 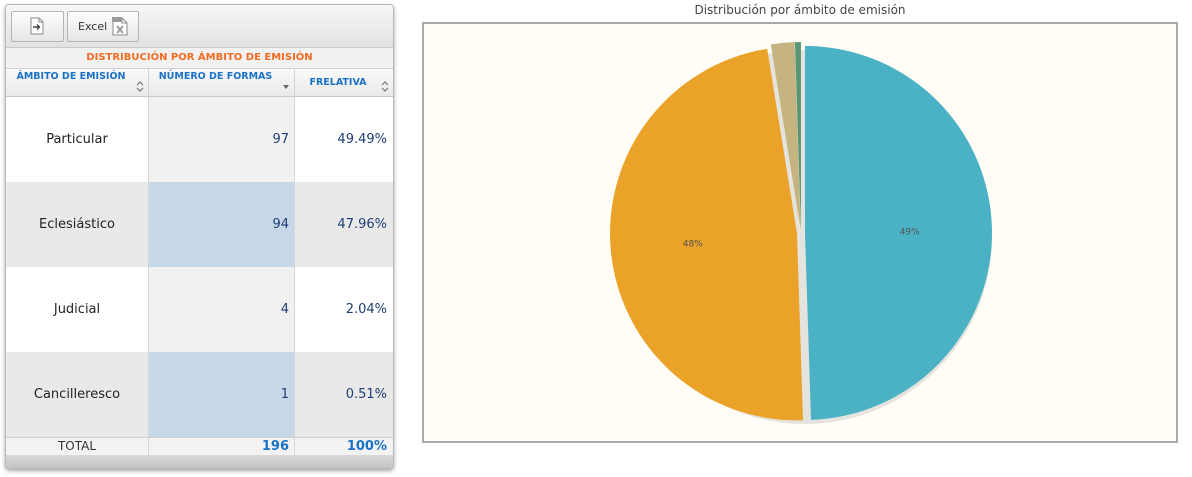 I want to click on cell-numero: 94, so click(x=222, y=224).